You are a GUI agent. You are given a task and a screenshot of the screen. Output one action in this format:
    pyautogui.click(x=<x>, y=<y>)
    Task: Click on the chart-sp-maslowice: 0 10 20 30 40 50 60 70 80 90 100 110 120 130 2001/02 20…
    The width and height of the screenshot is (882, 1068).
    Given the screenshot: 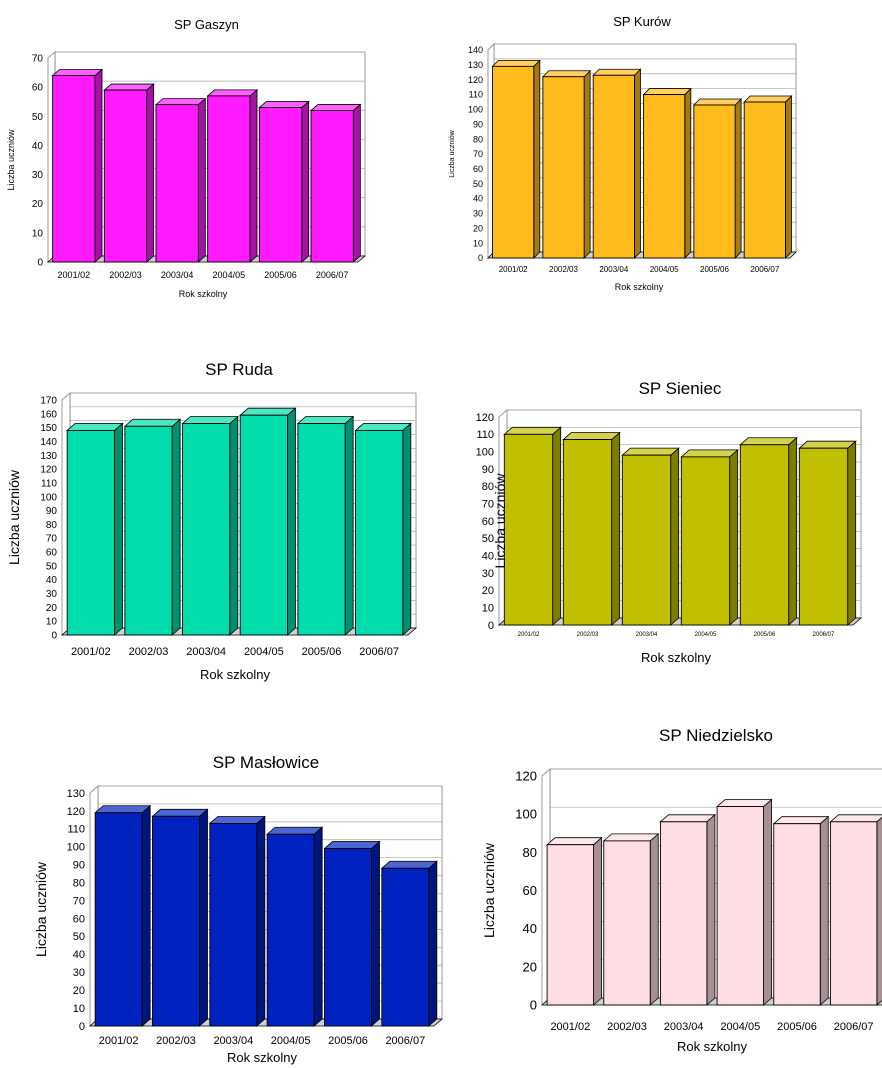 What is the action you would take?
    pyautogui.click(x=238, y=909)
    